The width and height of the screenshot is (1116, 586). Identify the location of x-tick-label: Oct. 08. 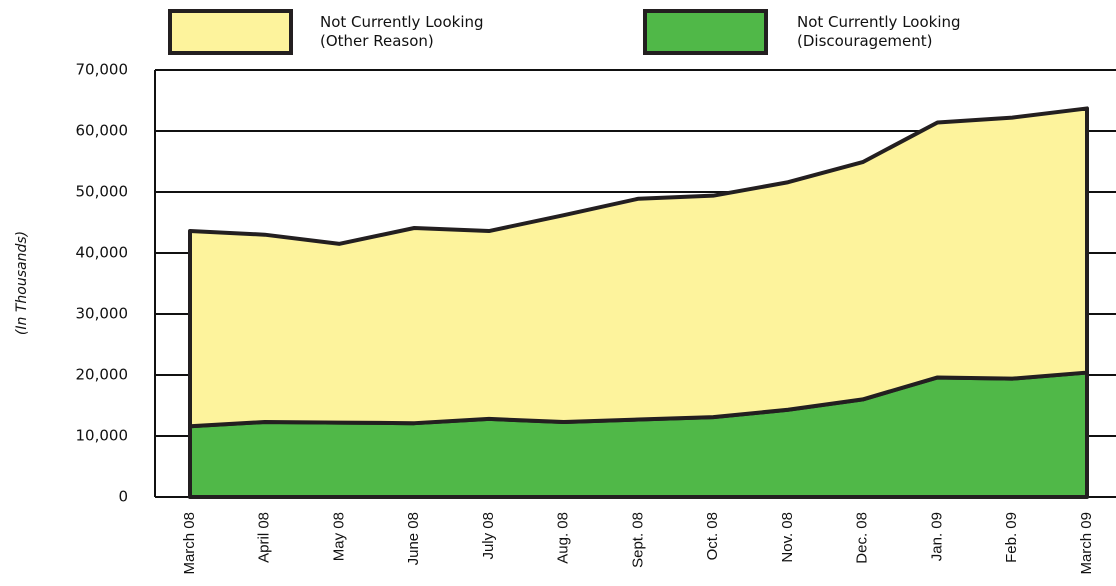
(712, 536).